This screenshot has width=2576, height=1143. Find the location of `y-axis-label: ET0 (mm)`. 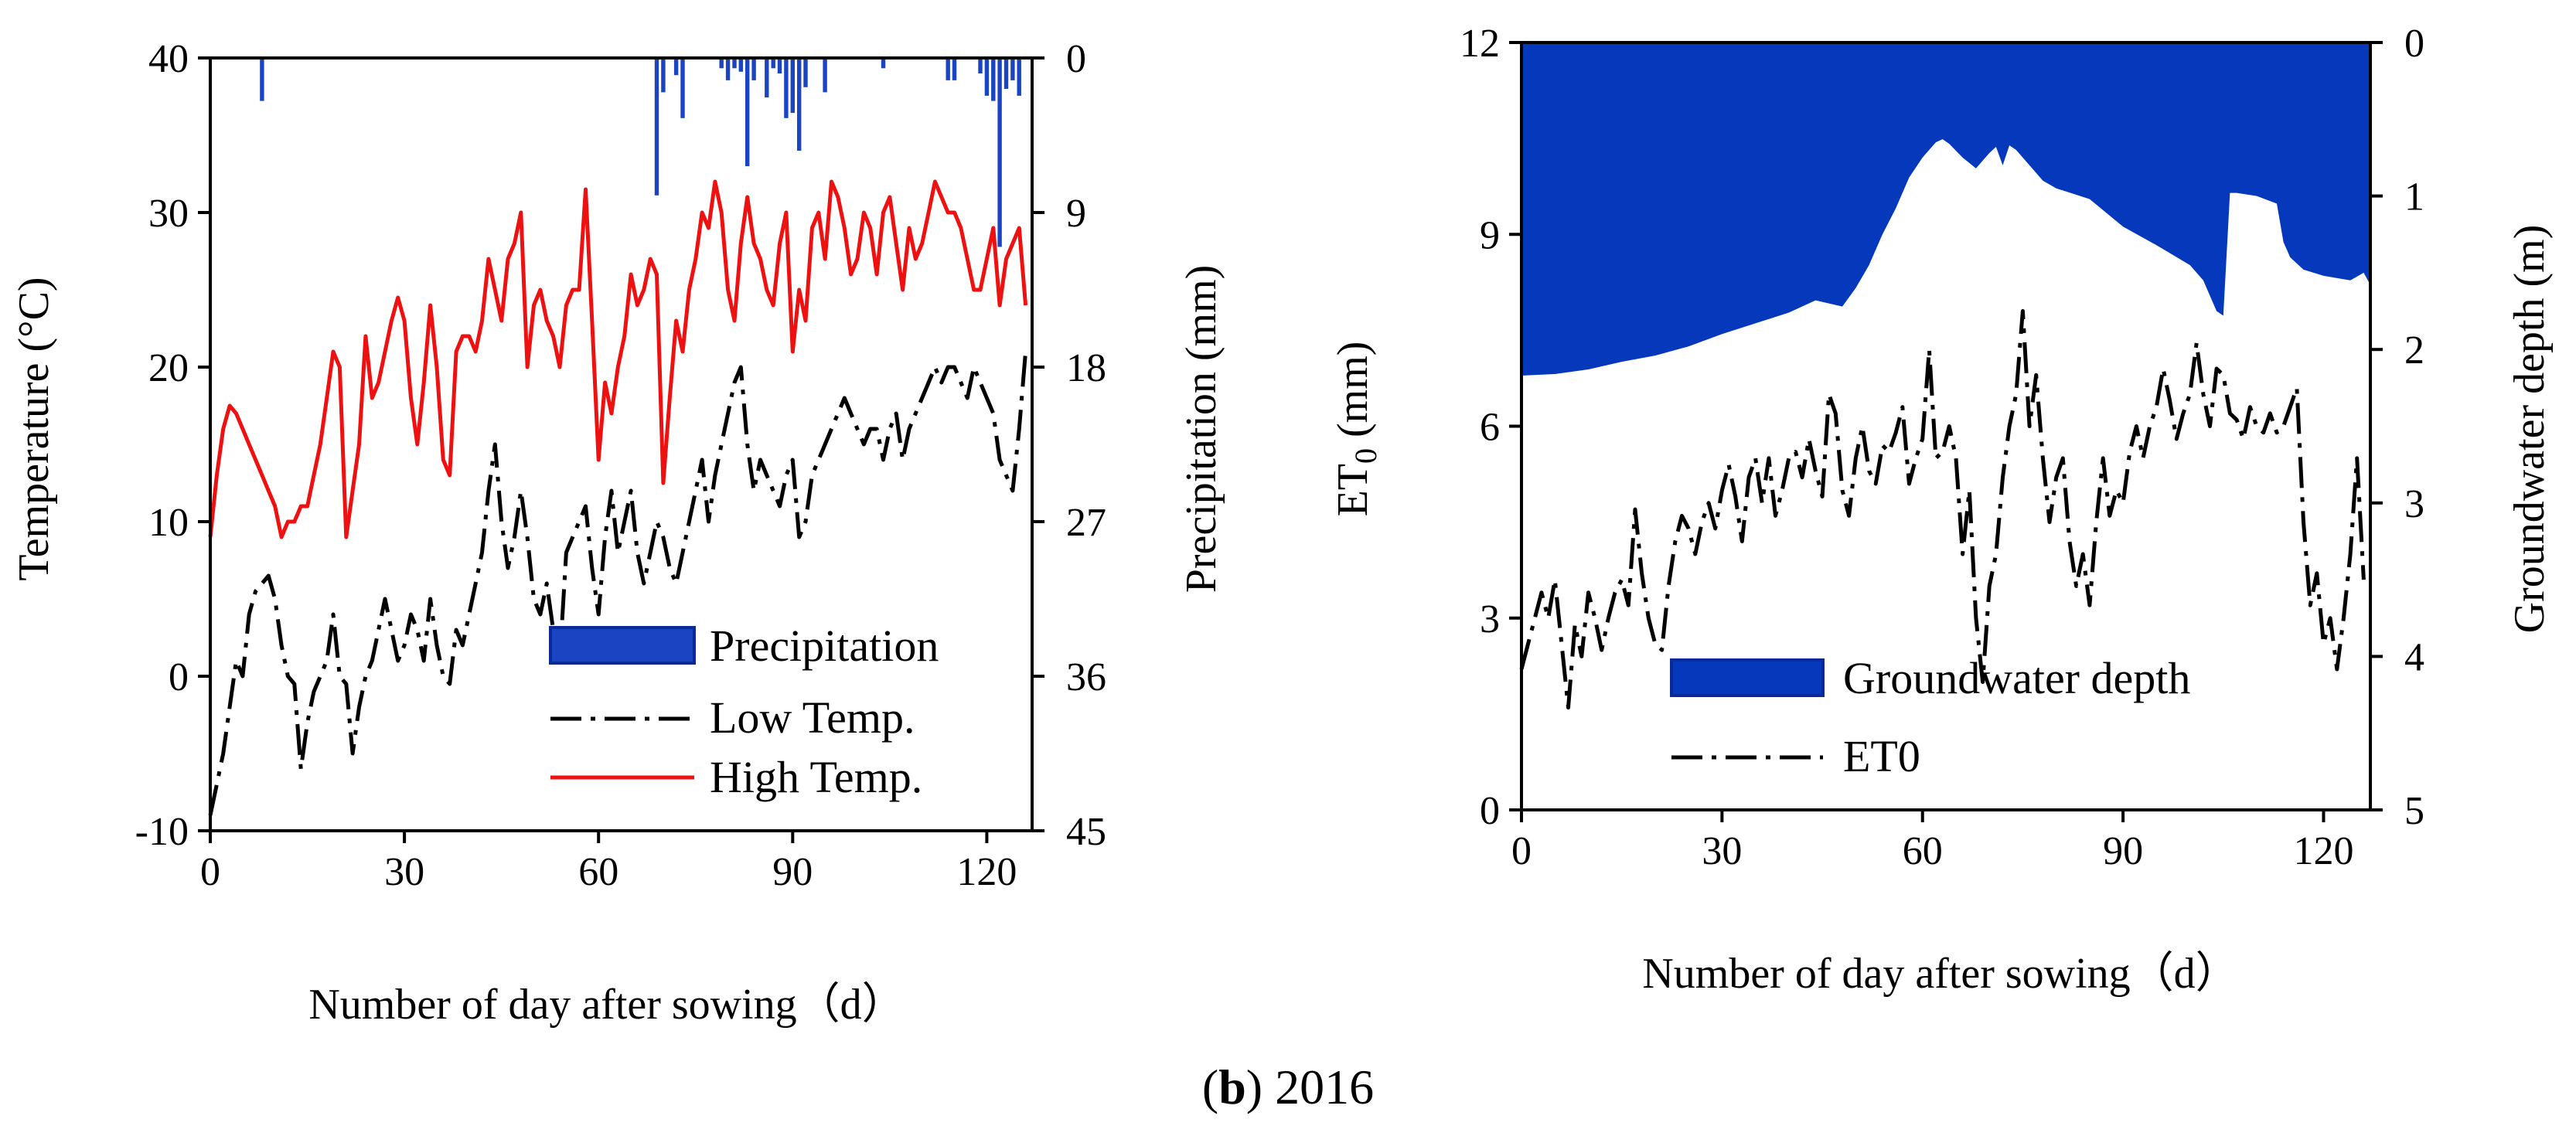

y-axis-label: ET0 (mm) is located at coordinates (1356, 429).